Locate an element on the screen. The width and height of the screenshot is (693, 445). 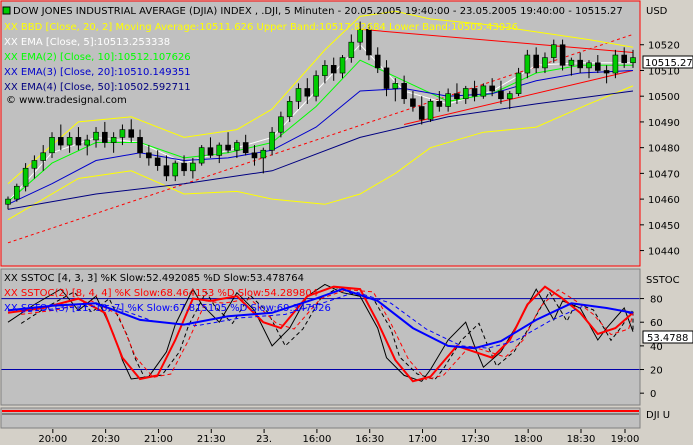
x-tick-label: 21:30 is located at coordinates (211, 439).